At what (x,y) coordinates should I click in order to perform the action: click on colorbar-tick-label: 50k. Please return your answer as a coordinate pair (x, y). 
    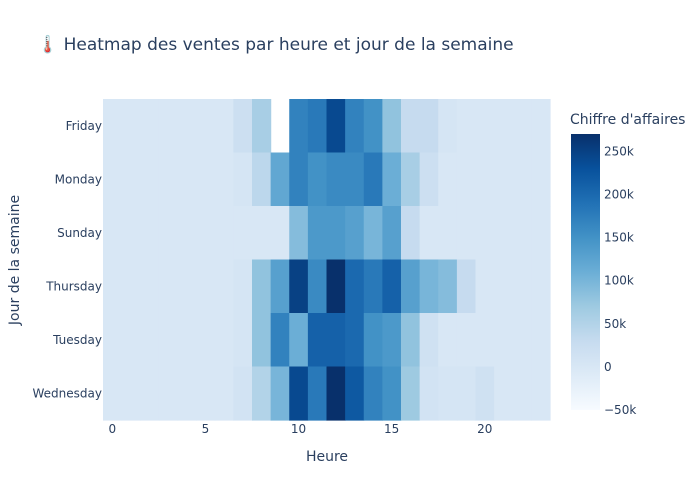
    Looking at the image, I should click on (615, 324).